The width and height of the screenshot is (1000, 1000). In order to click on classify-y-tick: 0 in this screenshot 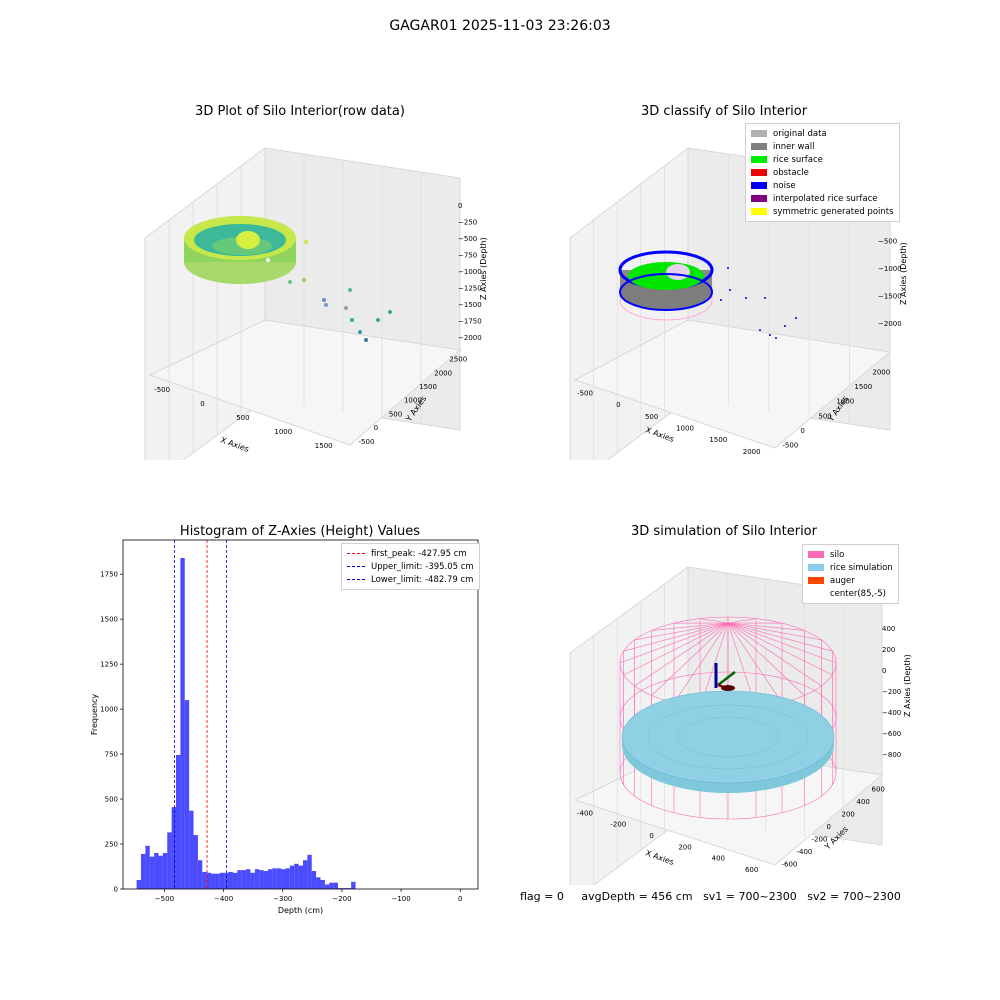, I will do `click(802, 431)`.